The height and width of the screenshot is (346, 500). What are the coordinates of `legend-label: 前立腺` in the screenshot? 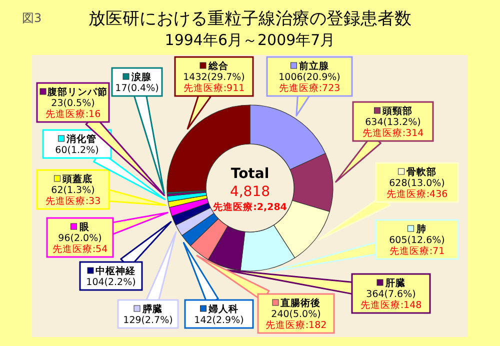 It's located at (314, 66).